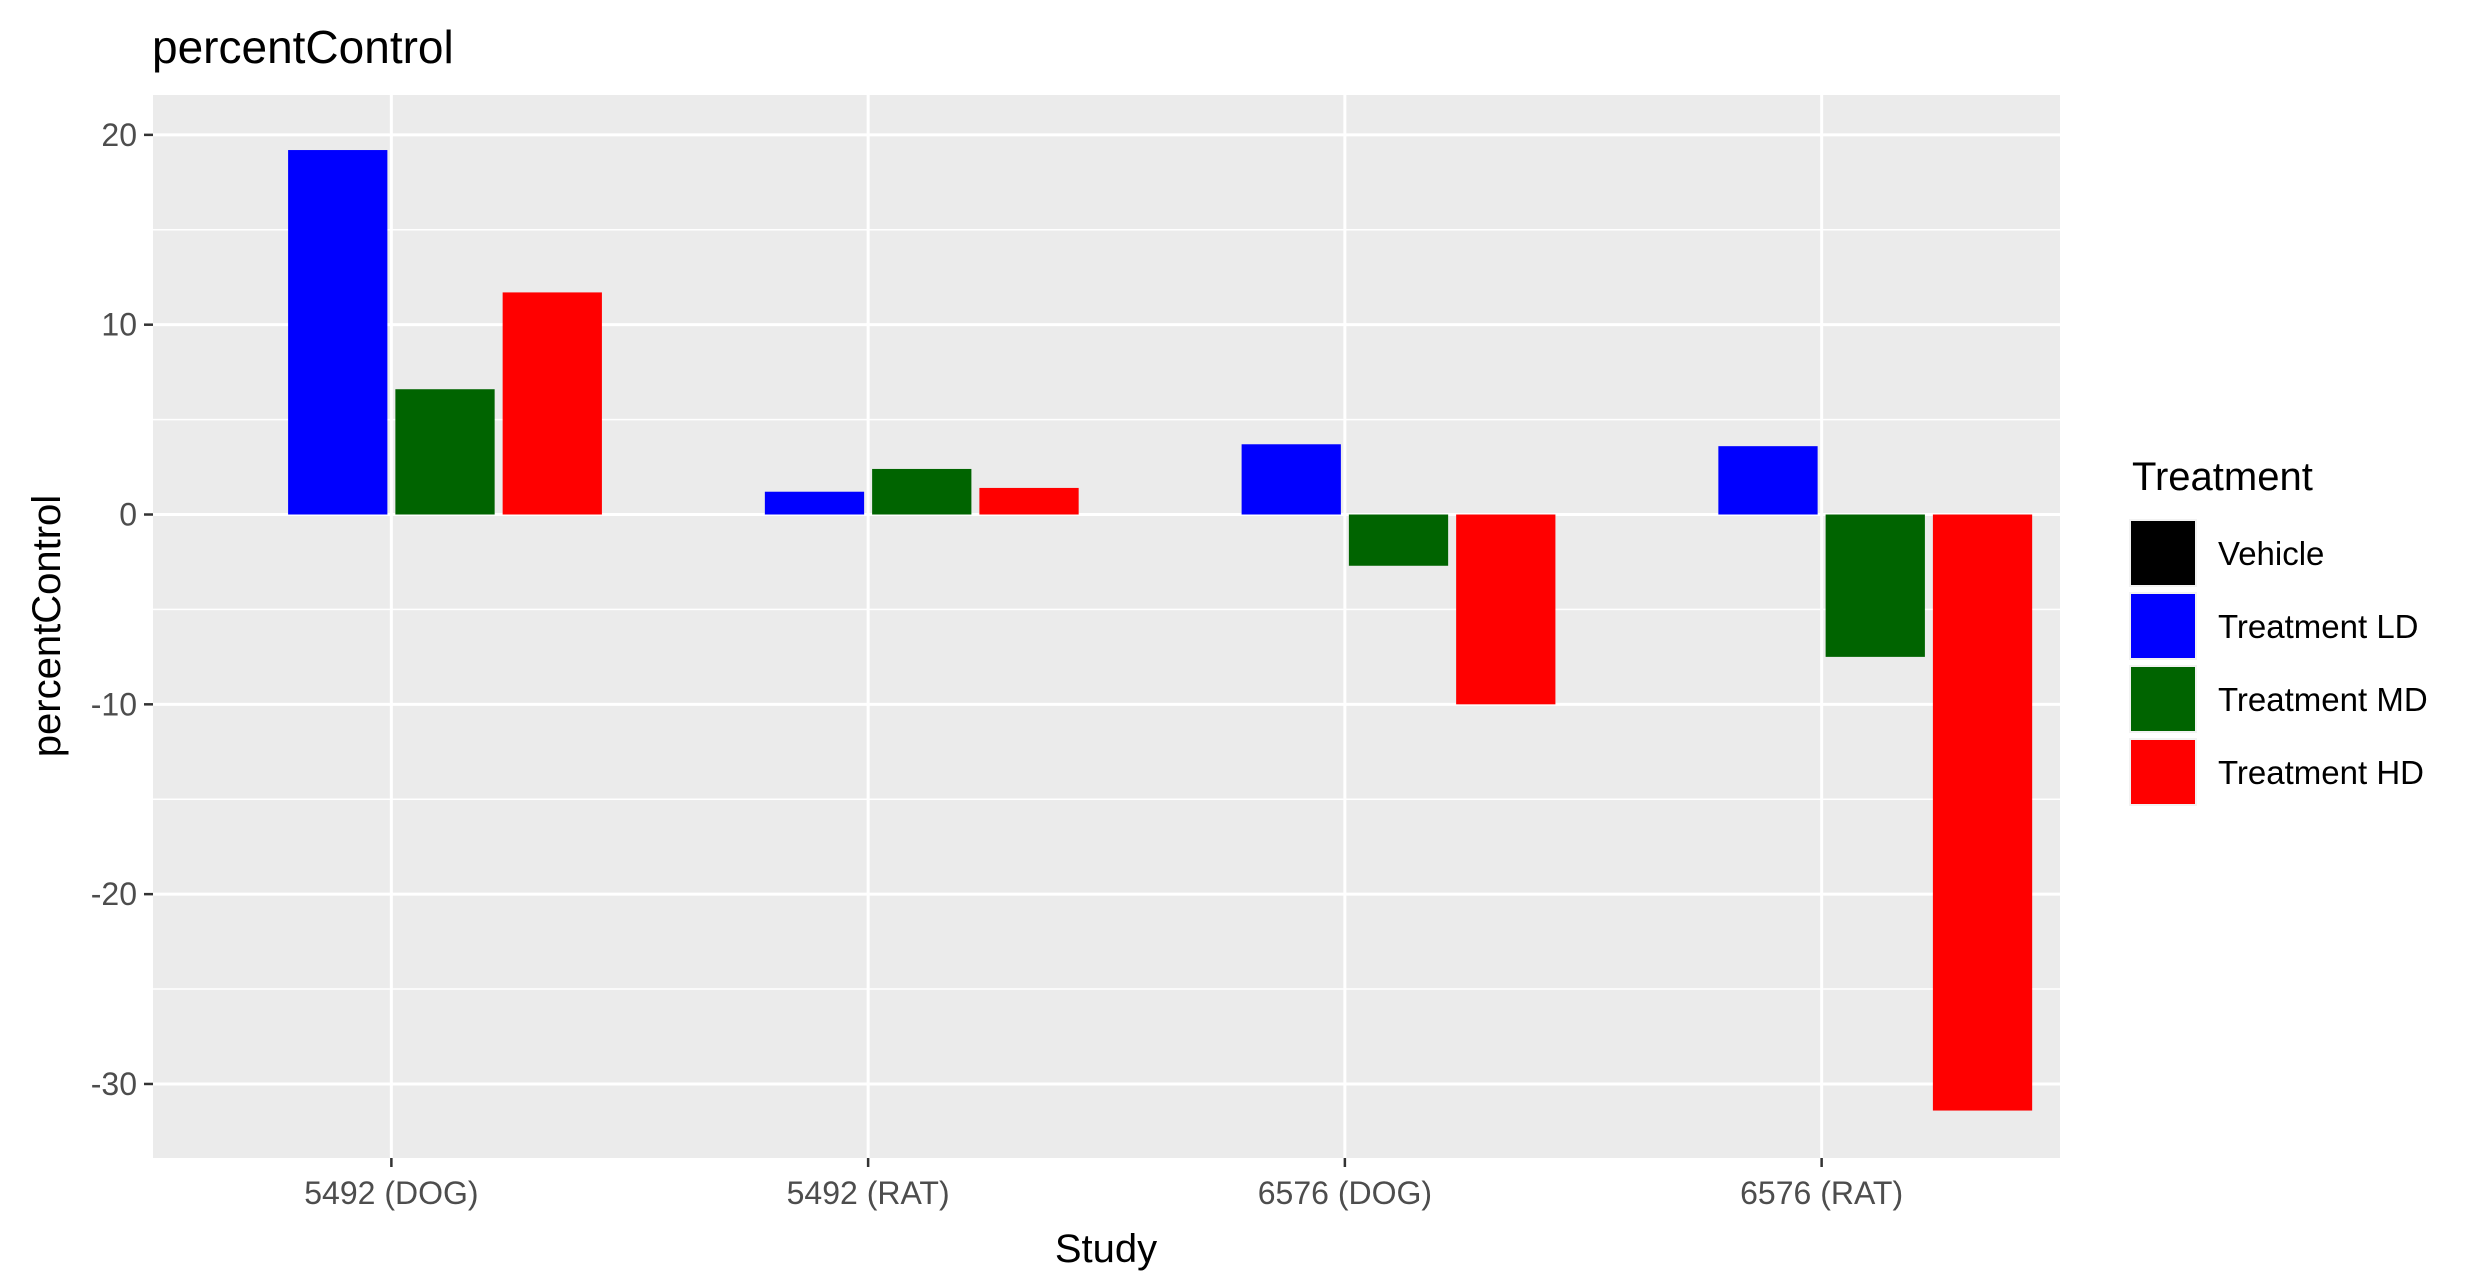  What do you see at coordinates (1345, 1193) in the screenshot?
I see `x-tick-label: 6576 (DOG)` at bounding box center [1345, 1193].